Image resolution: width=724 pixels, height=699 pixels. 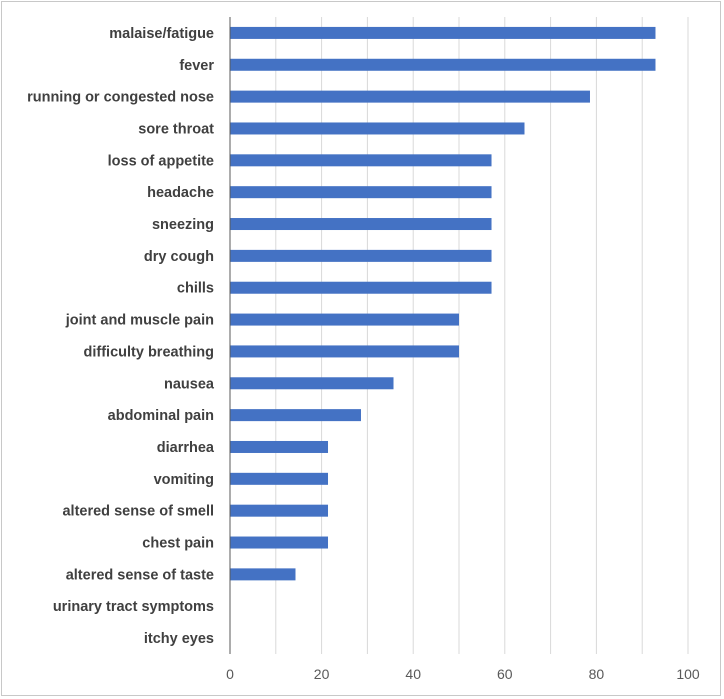 What do you see at coordinates (413, 674) in the screenshot?
I see `x-tick-label: 40` at bounding box center [413, 674].